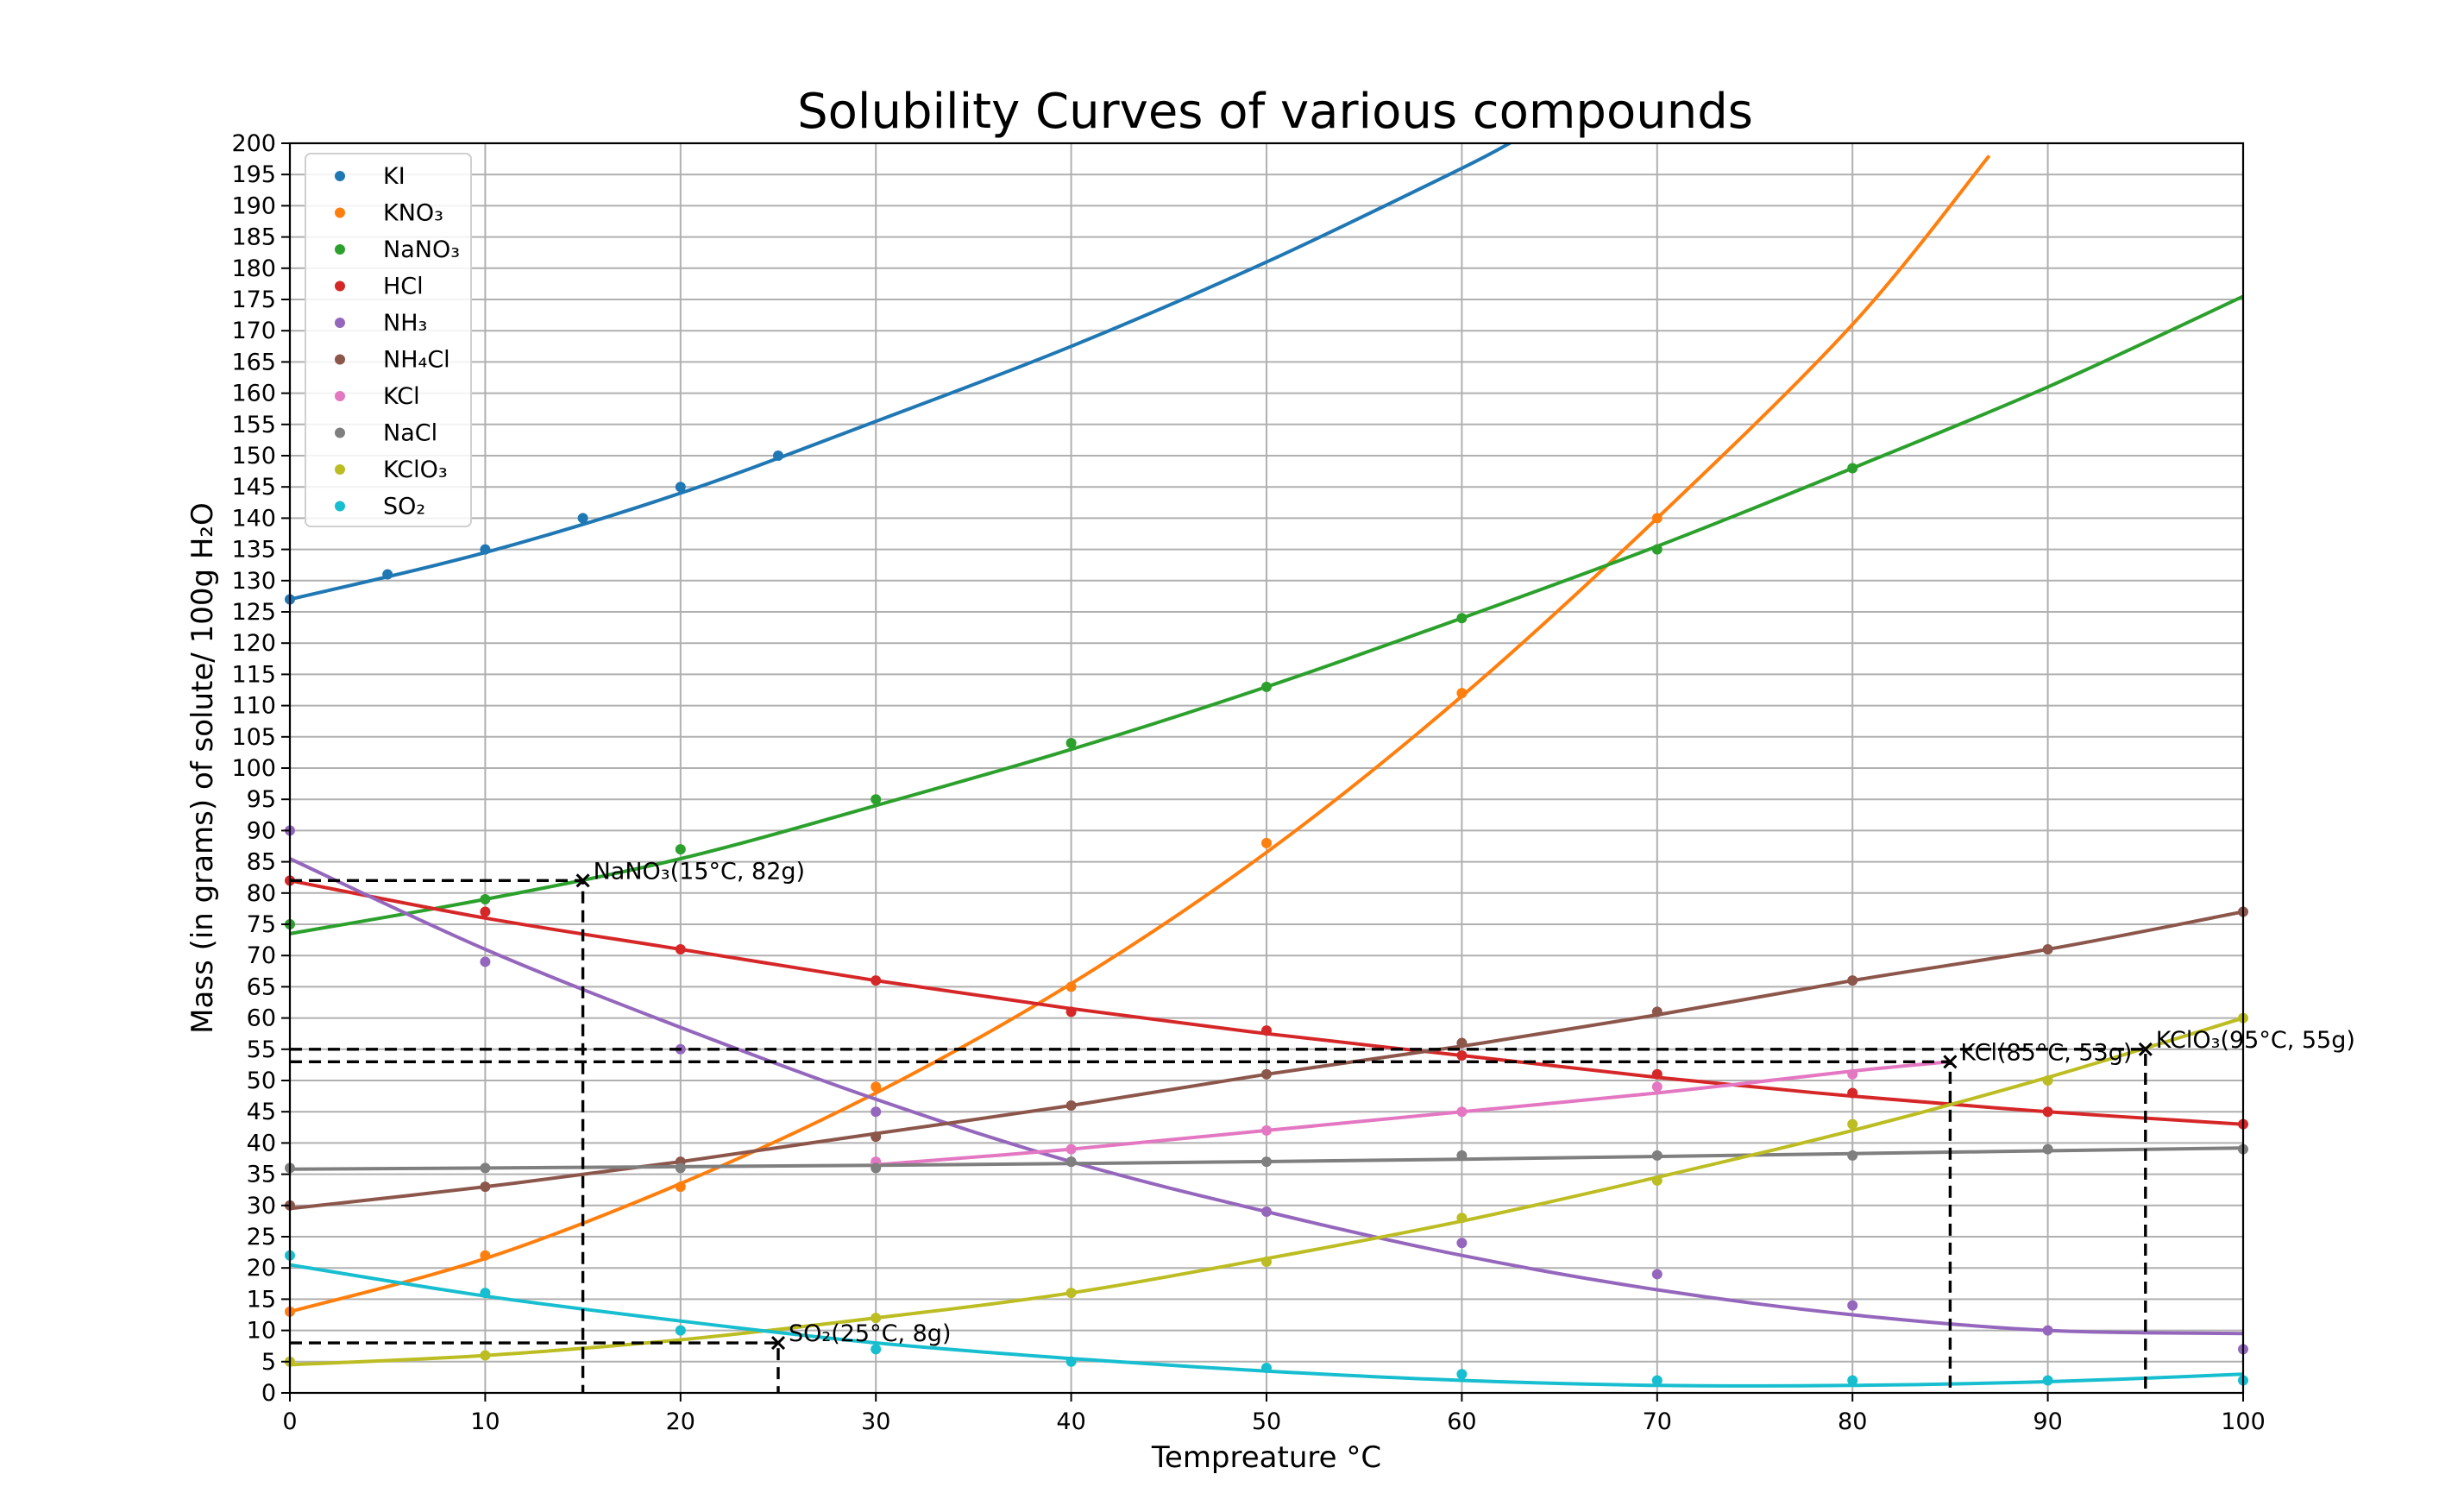  What do you see at coordinates (413, 214) in the screenshot?
I see `legend-label: KNO₃` at bounding box center [413, 214].